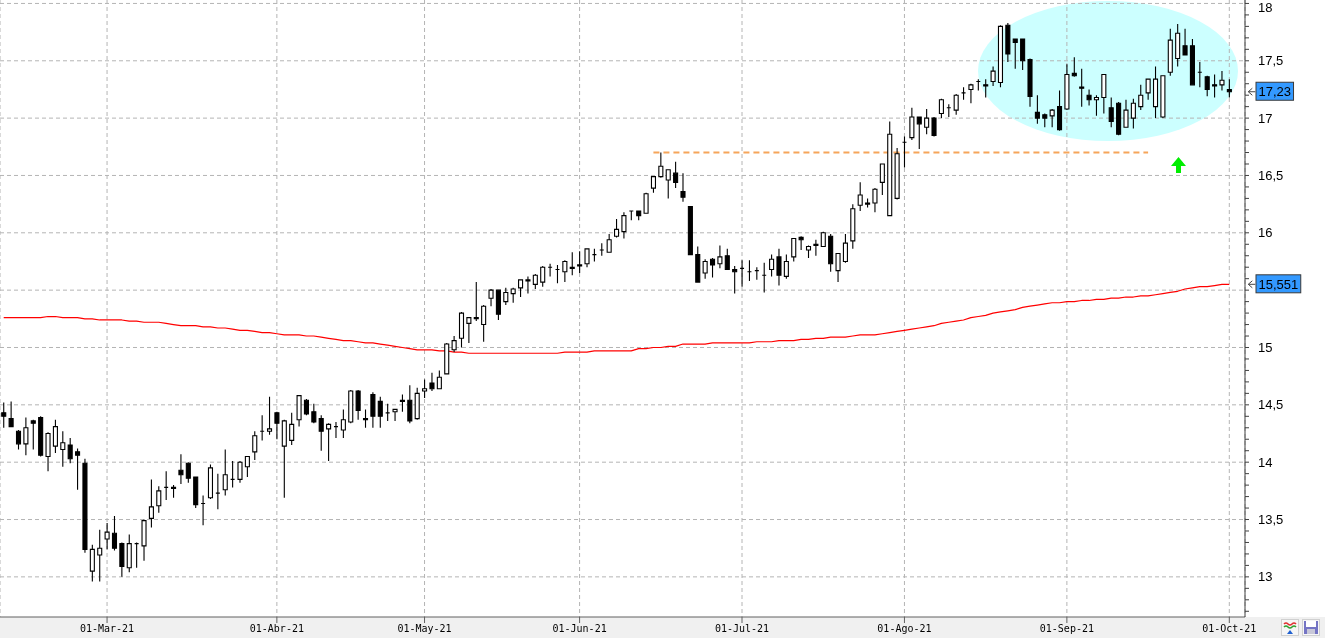 The width and height of the screenshot is (1325, 638). What do you see at coordinates (742, 628) in the screenshot?
I see `x-tick-label: 01-Jul-21` at bounding box center [742, 628].